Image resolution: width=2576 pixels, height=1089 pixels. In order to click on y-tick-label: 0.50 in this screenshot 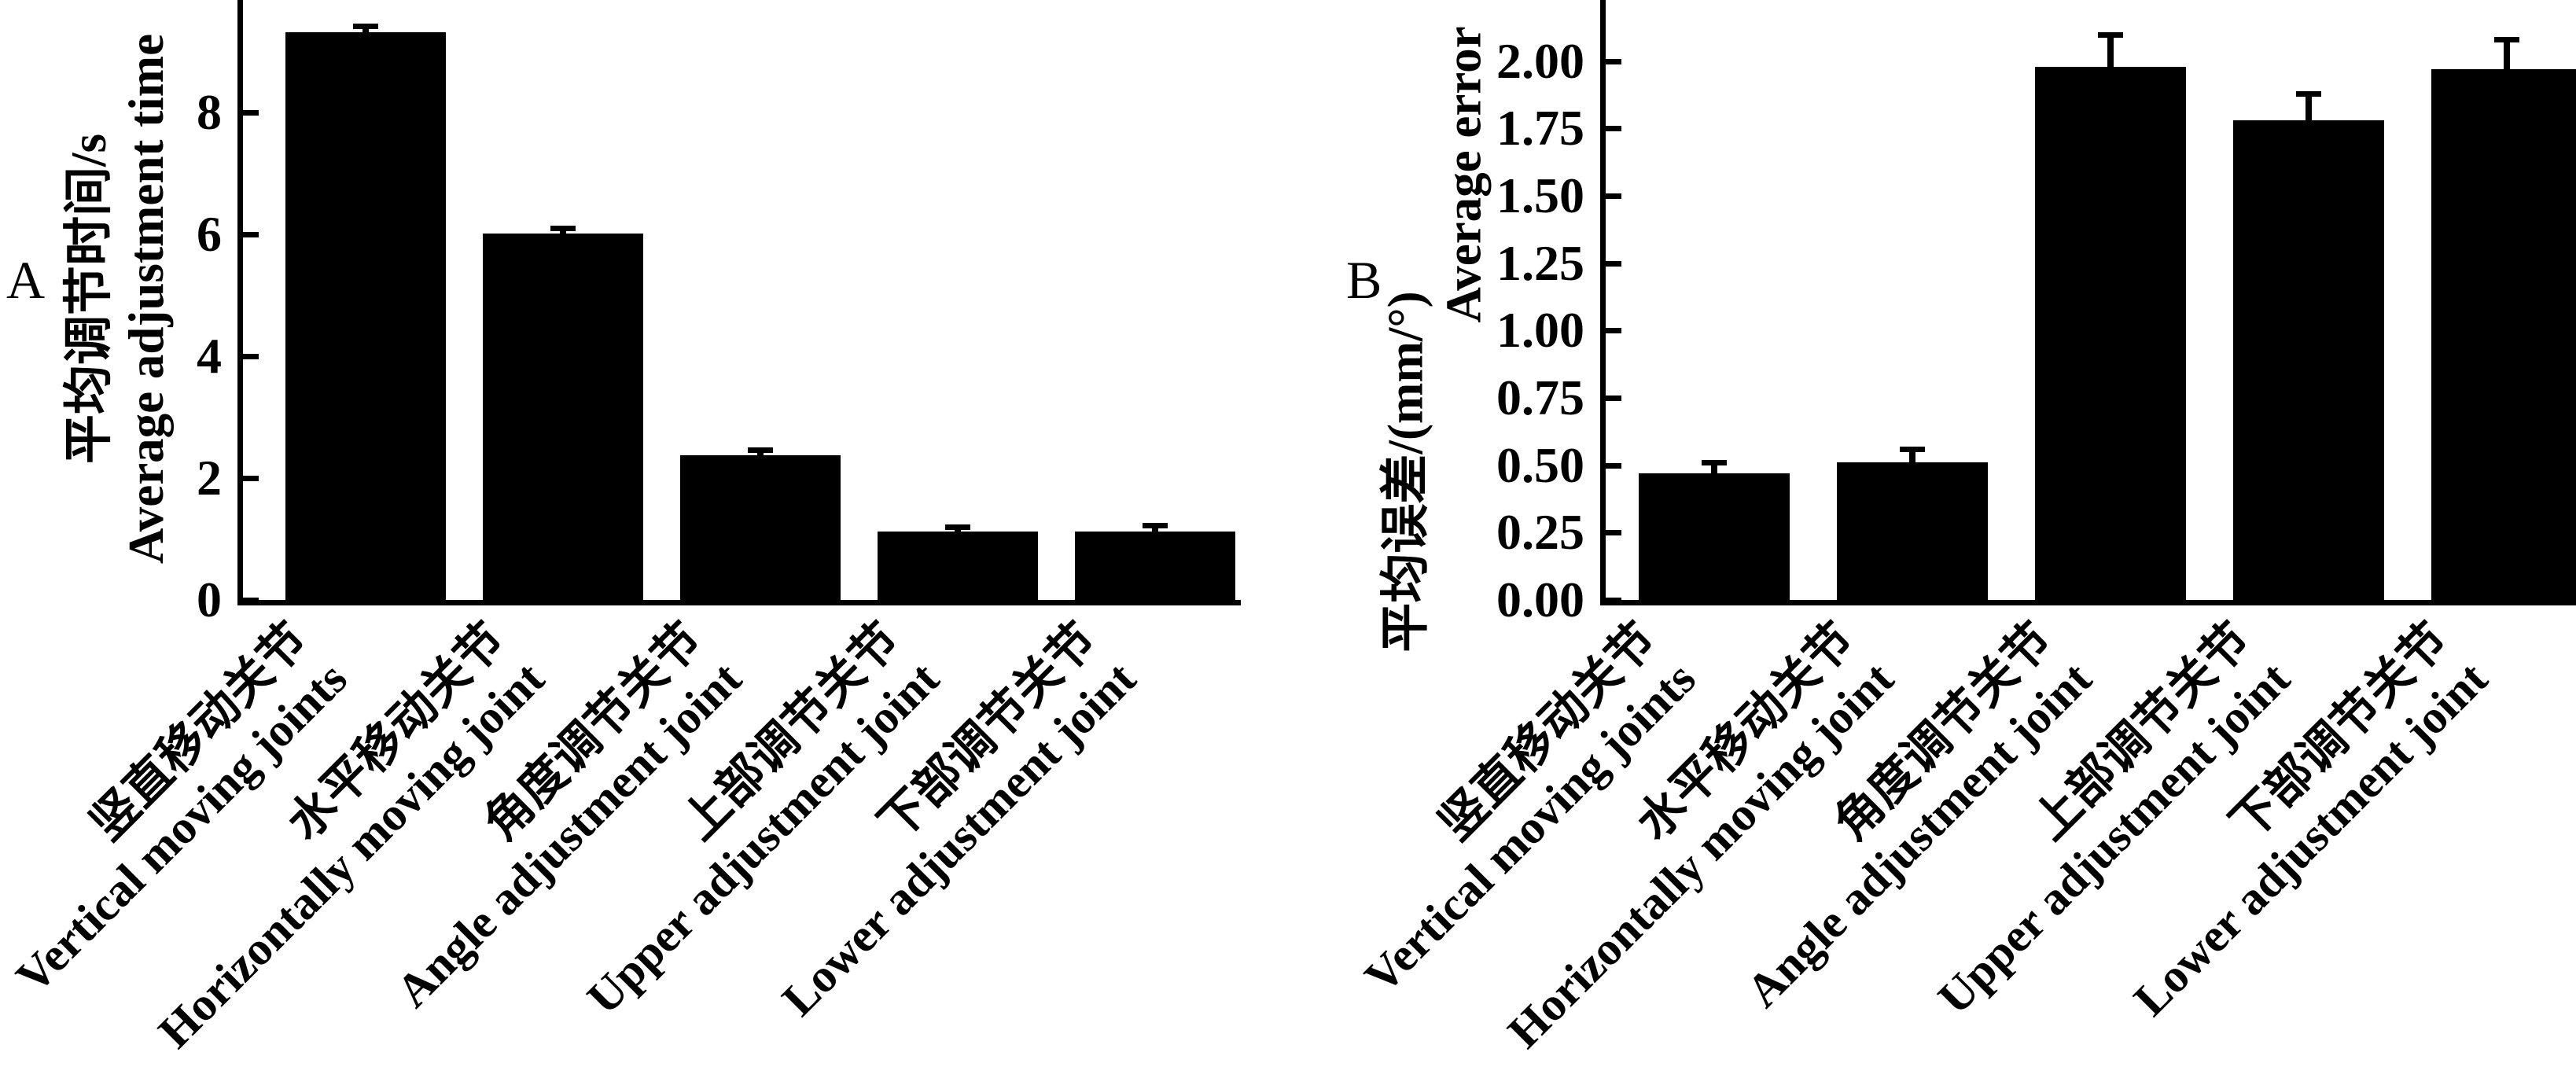, I will do `click(1540, 464)`.